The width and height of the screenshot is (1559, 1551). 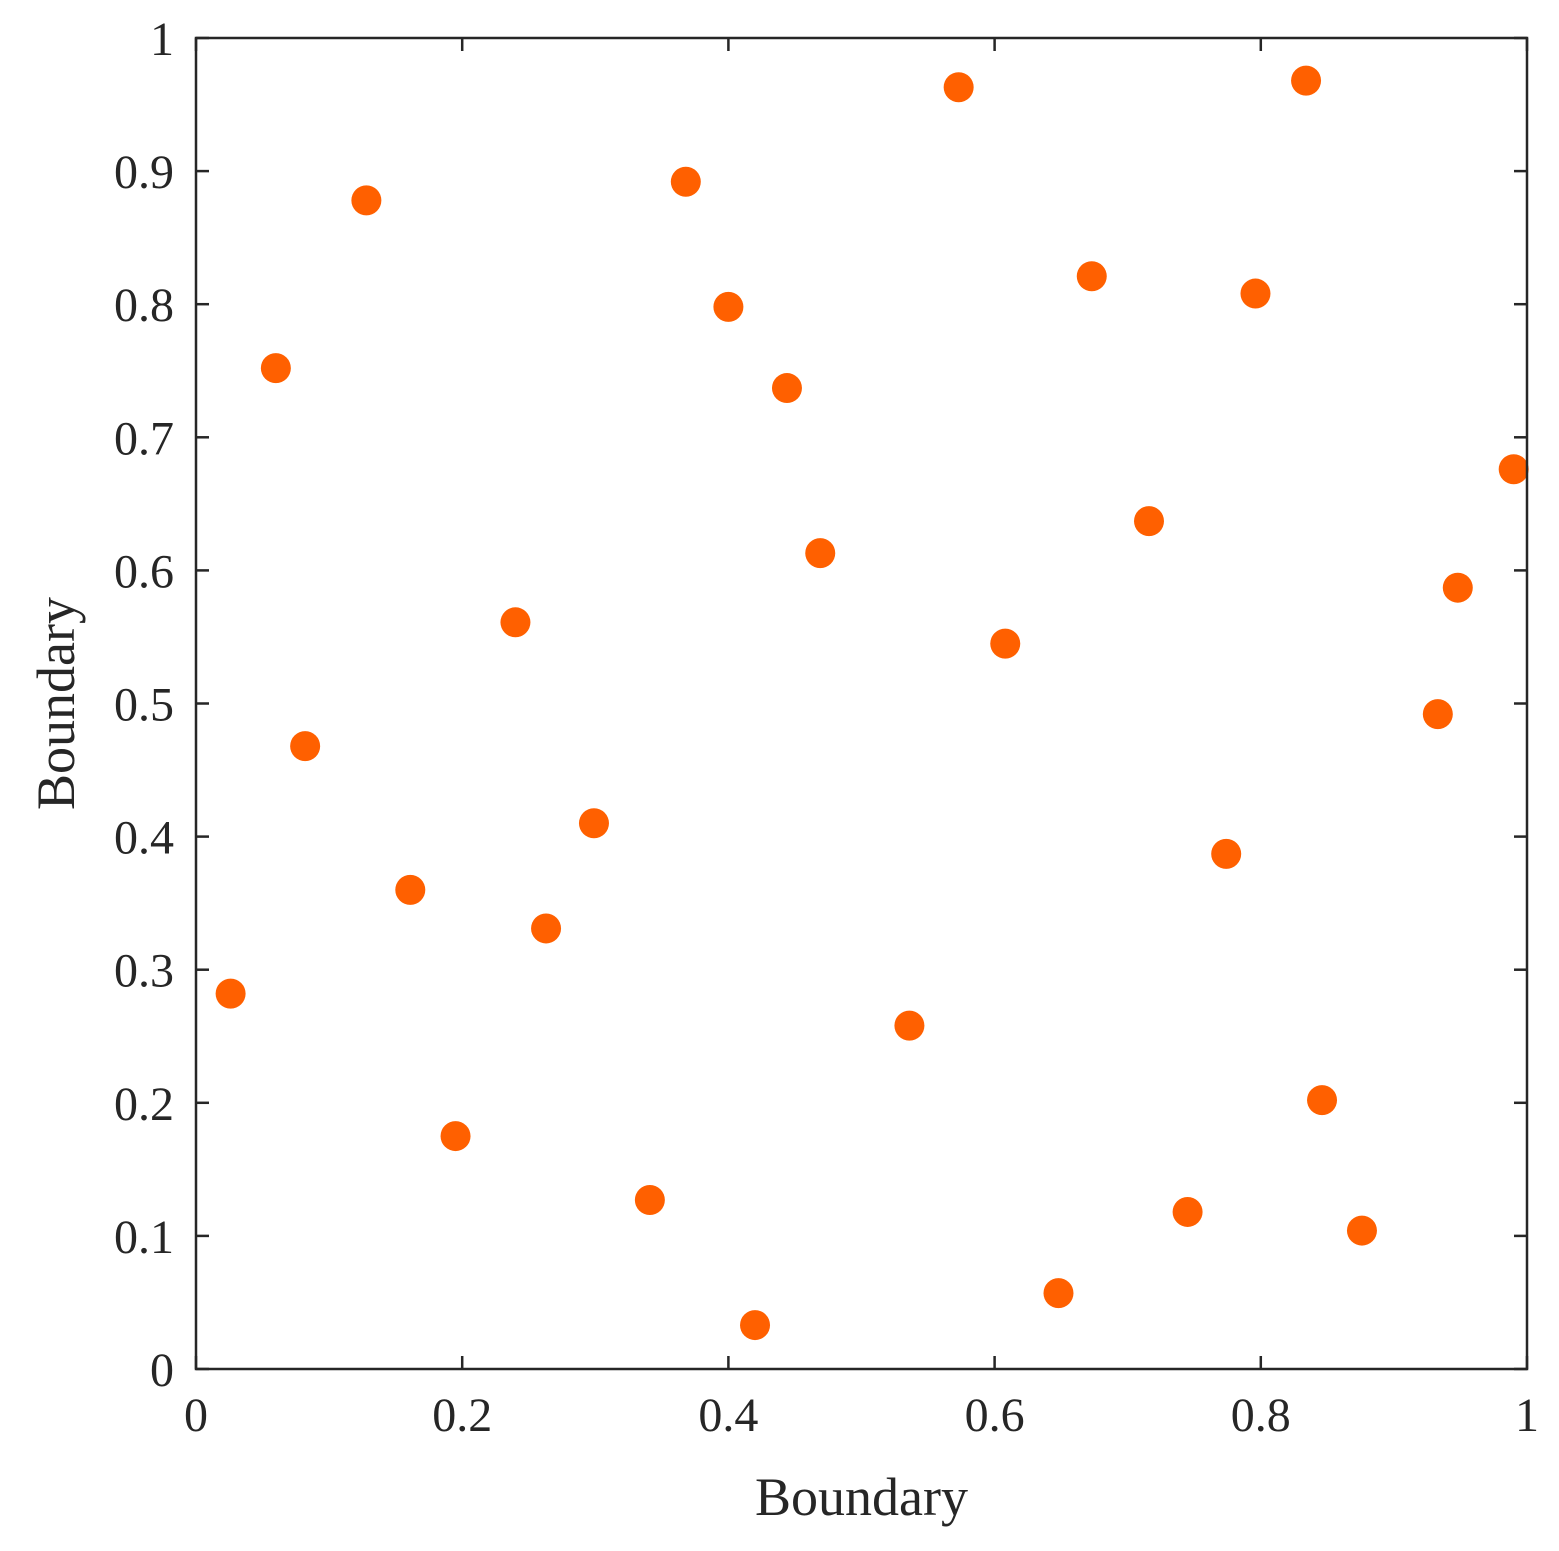 I want to click on y-tick-label: 0.1, so click(x=144, y=1237).